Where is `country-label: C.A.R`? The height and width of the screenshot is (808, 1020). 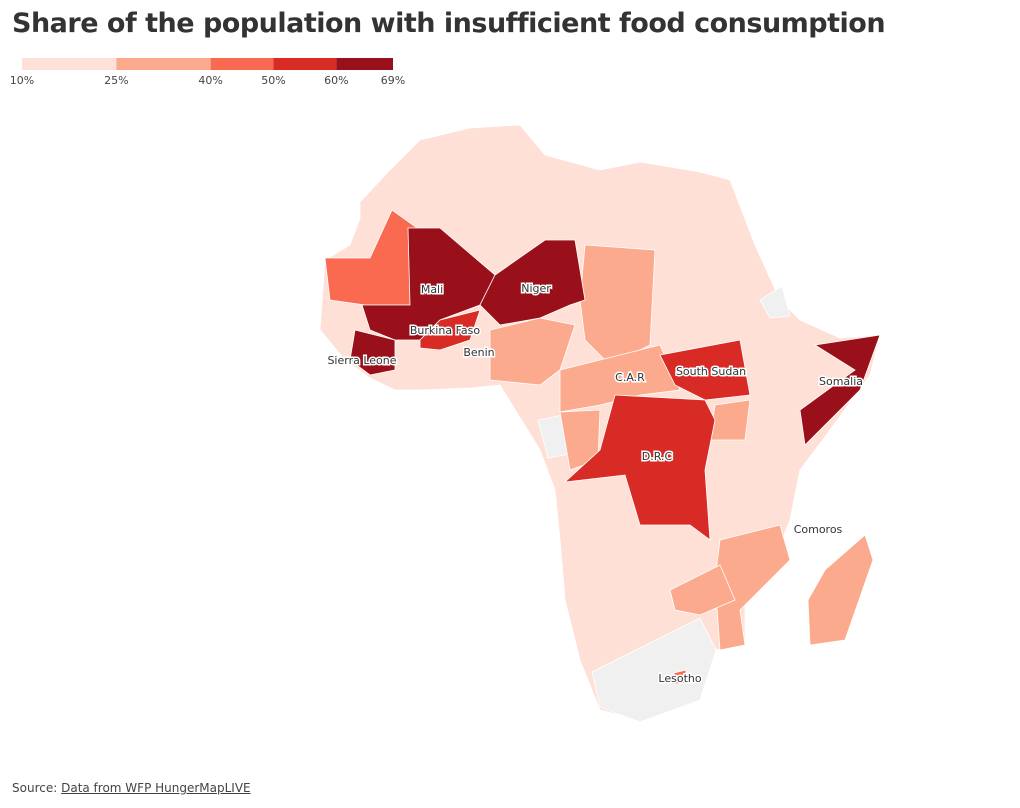 country-label: C.A.R is located at coordinates (630, 377).